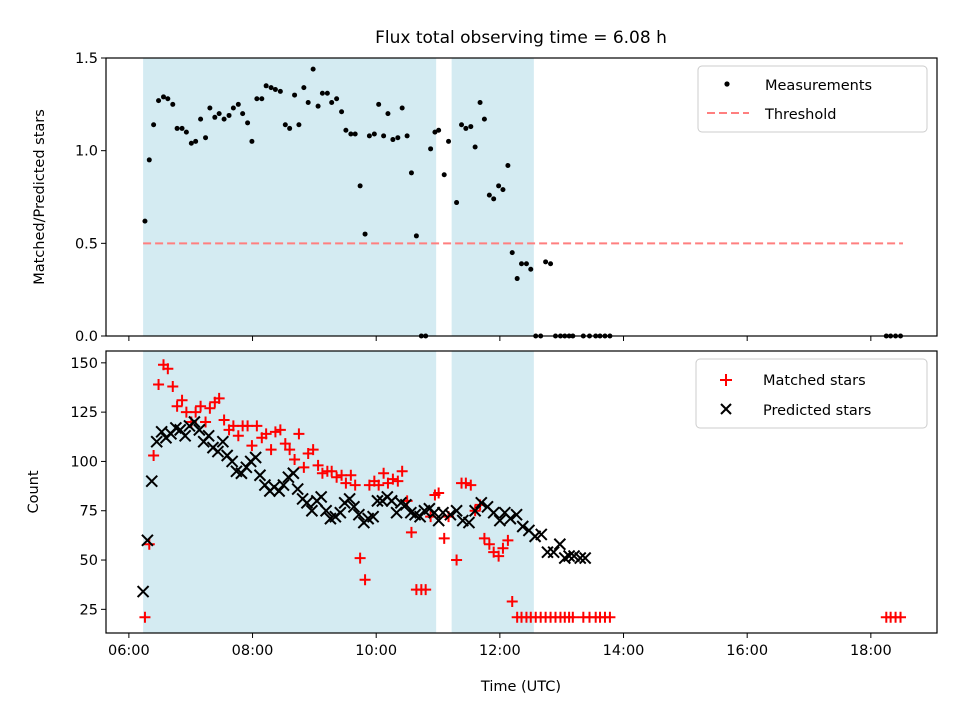 The image size is (960, 720). I want to click on x-tick-label: 08:00, so click(253, 651).